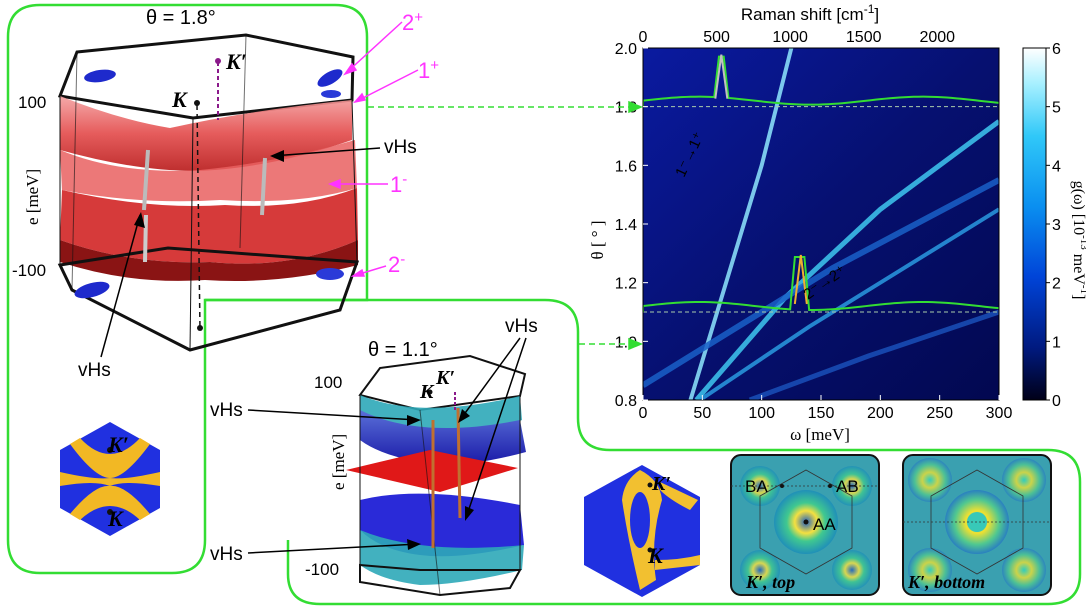  Describe the element at coordinates (1056, 342) in the screenshot. I see `cbar-tick-label: 1` at that location.